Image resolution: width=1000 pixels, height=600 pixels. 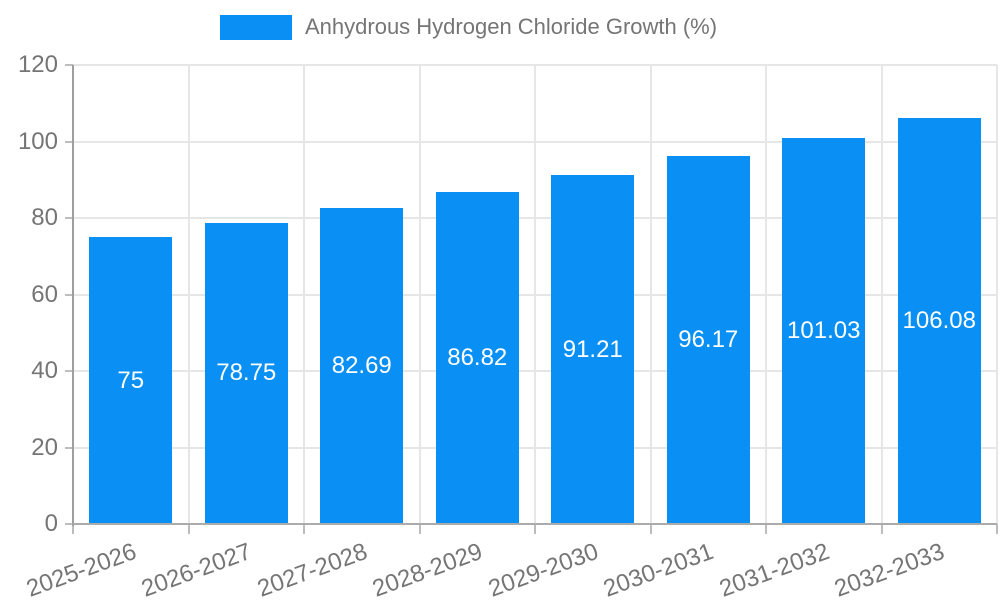 What do you see at coordinates (44, 370) in the screenshot?
I see `y-axis-tick-label: 40` at bounding box center [44, 370].